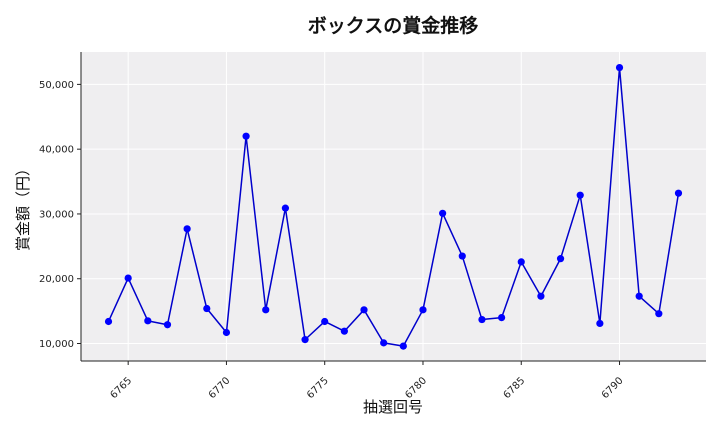  What do you see at coordinates (220, 388) in the screenshot?
I see `x-tick-label: 6770` at bounding box center [220, 388].